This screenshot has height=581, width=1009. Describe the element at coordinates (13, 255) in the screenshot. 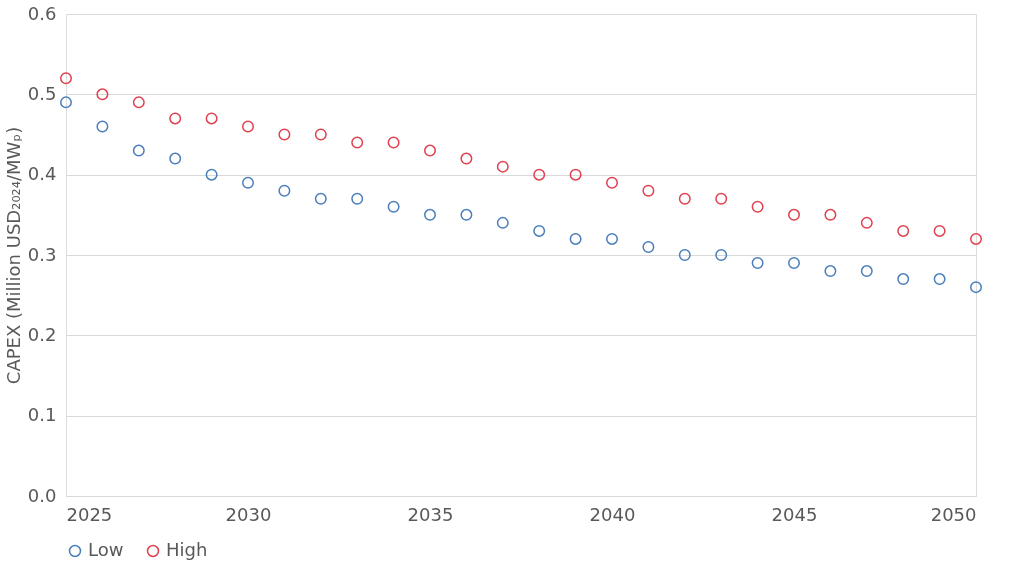

I see `y-axis-title: CAPEX (Million USD₂₀₂₄/MWₚ)` at that location.